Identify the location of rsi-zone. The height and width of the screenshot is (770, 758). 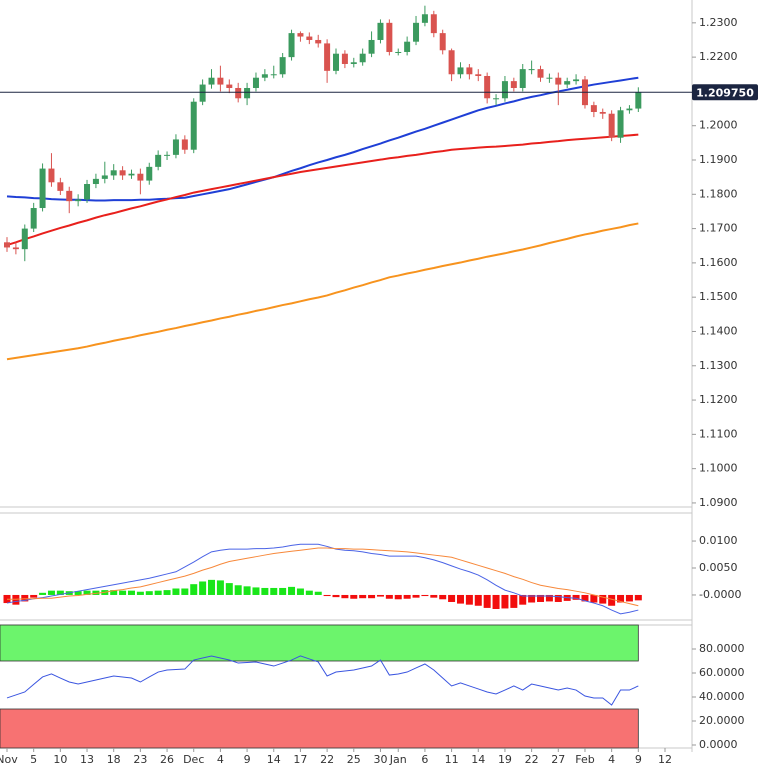
(319, 728).